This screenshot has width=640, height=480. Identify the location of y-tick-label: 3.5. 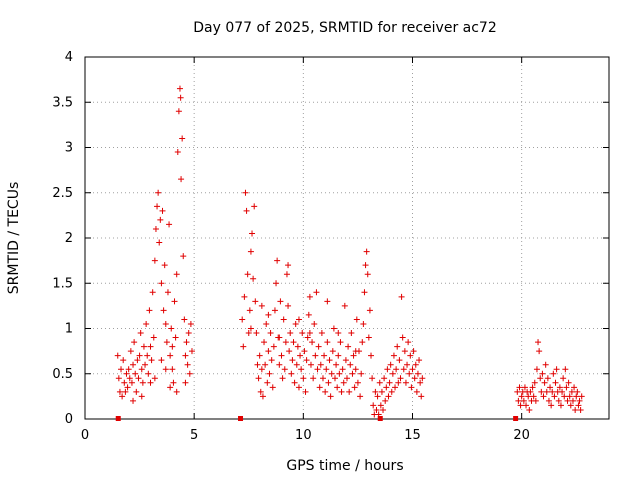
(62, 102).